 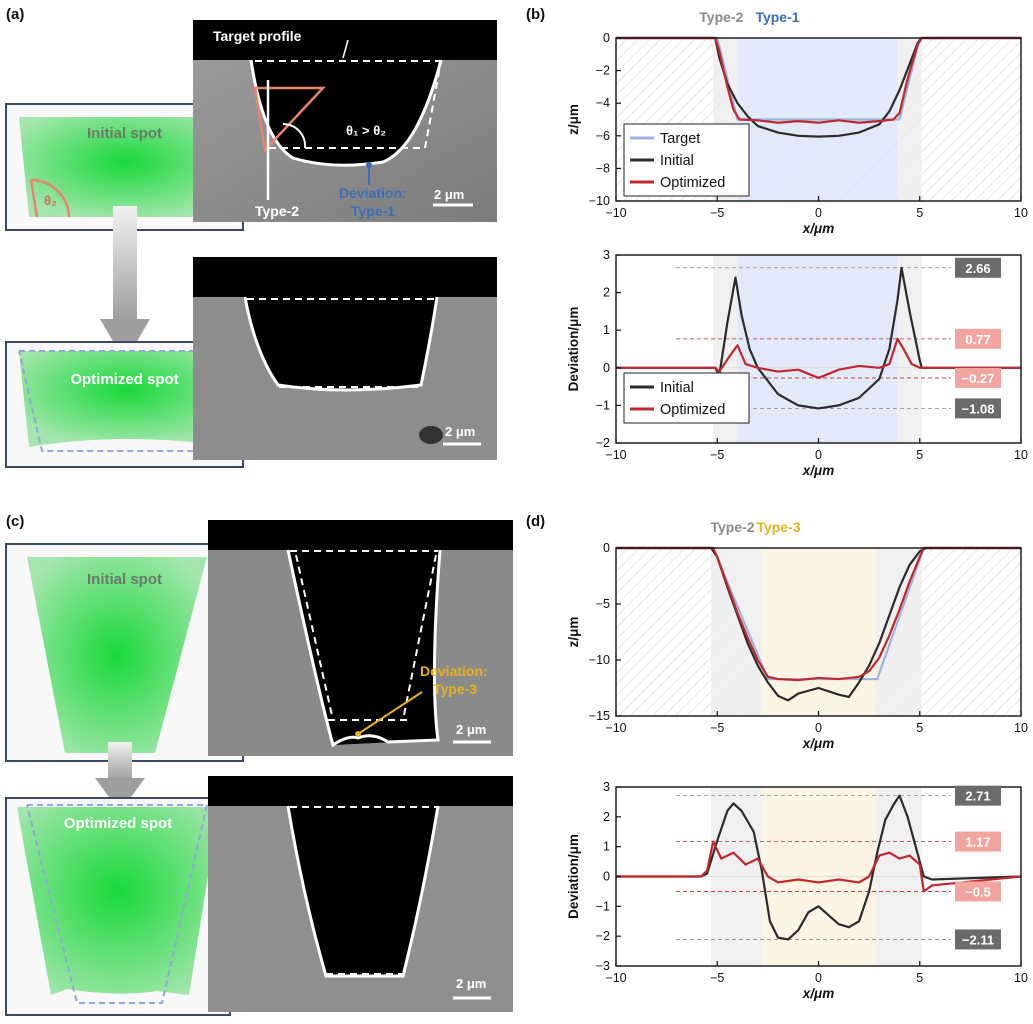 I want to click on deviation-type1-label: Type-1, so click(x=373, y=211).